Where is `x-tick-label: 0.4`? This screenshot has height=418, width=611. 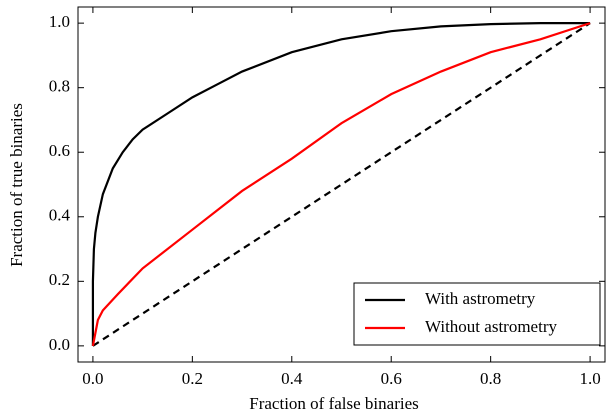 x-tick-label: 0.4 is located at coordinates (292, 378).